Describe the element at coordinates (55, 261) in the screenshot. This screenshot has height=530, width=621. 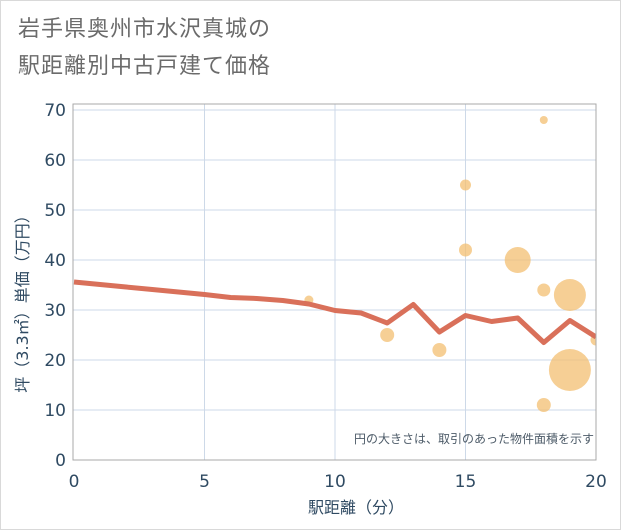
I see `y-tick-label: 40` at that location.